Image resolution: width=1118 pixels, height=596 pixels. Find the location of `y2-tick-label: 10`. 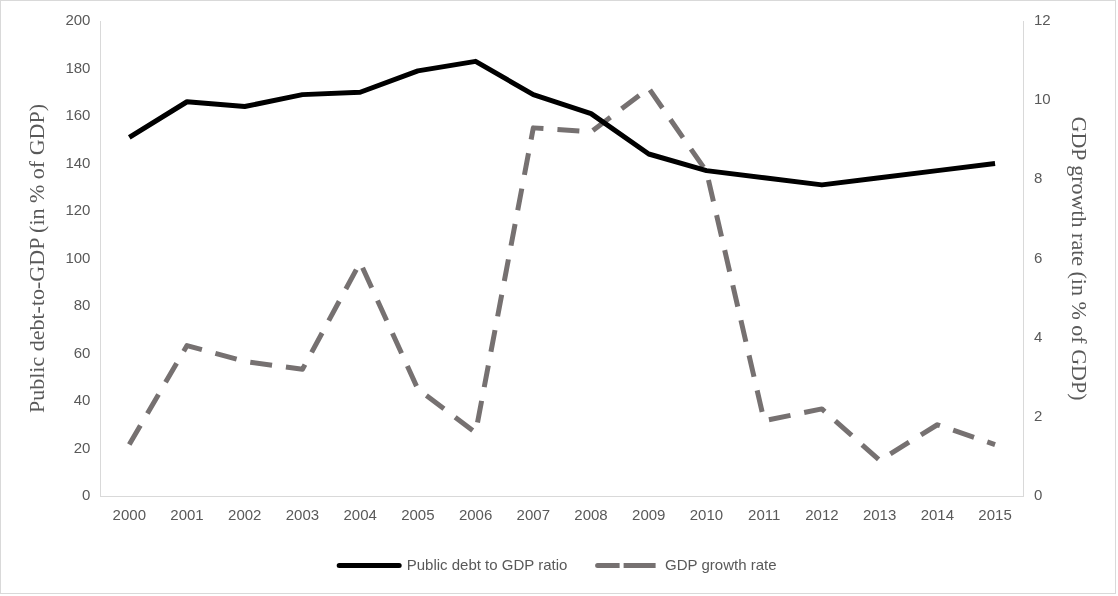

y2-tick-label: 10 is located at coordinates (1042, 99).